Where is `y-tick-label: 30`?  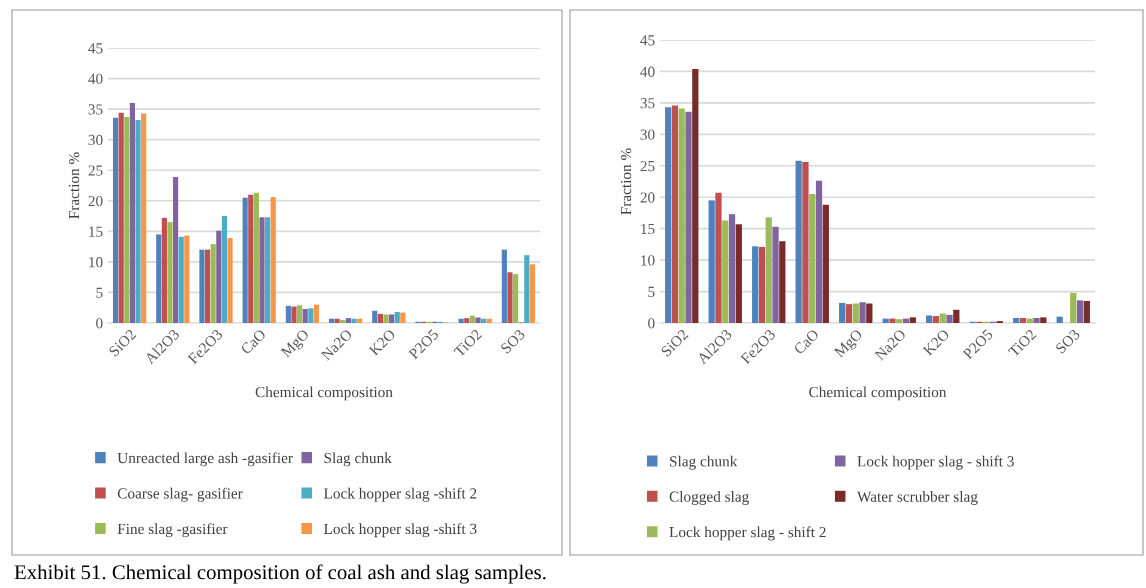 y-tick-label: 30 is located at coordinates (95, 140).